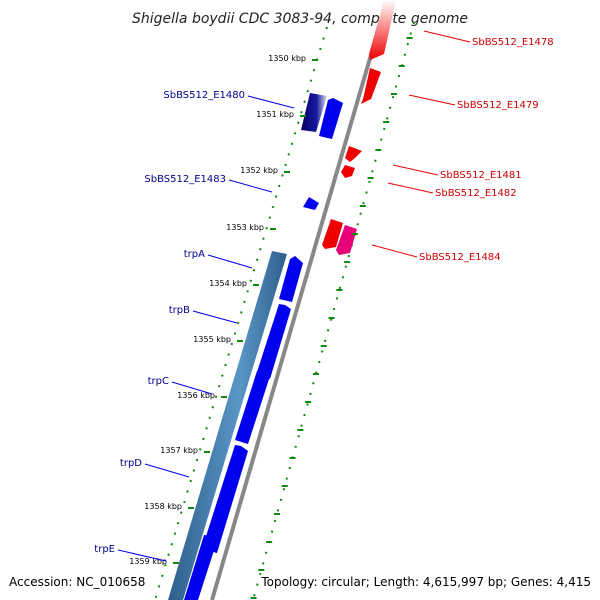 The image size is (600, 600). I want to click on gene-label: SbBS512_E1482, so click(476, 193).